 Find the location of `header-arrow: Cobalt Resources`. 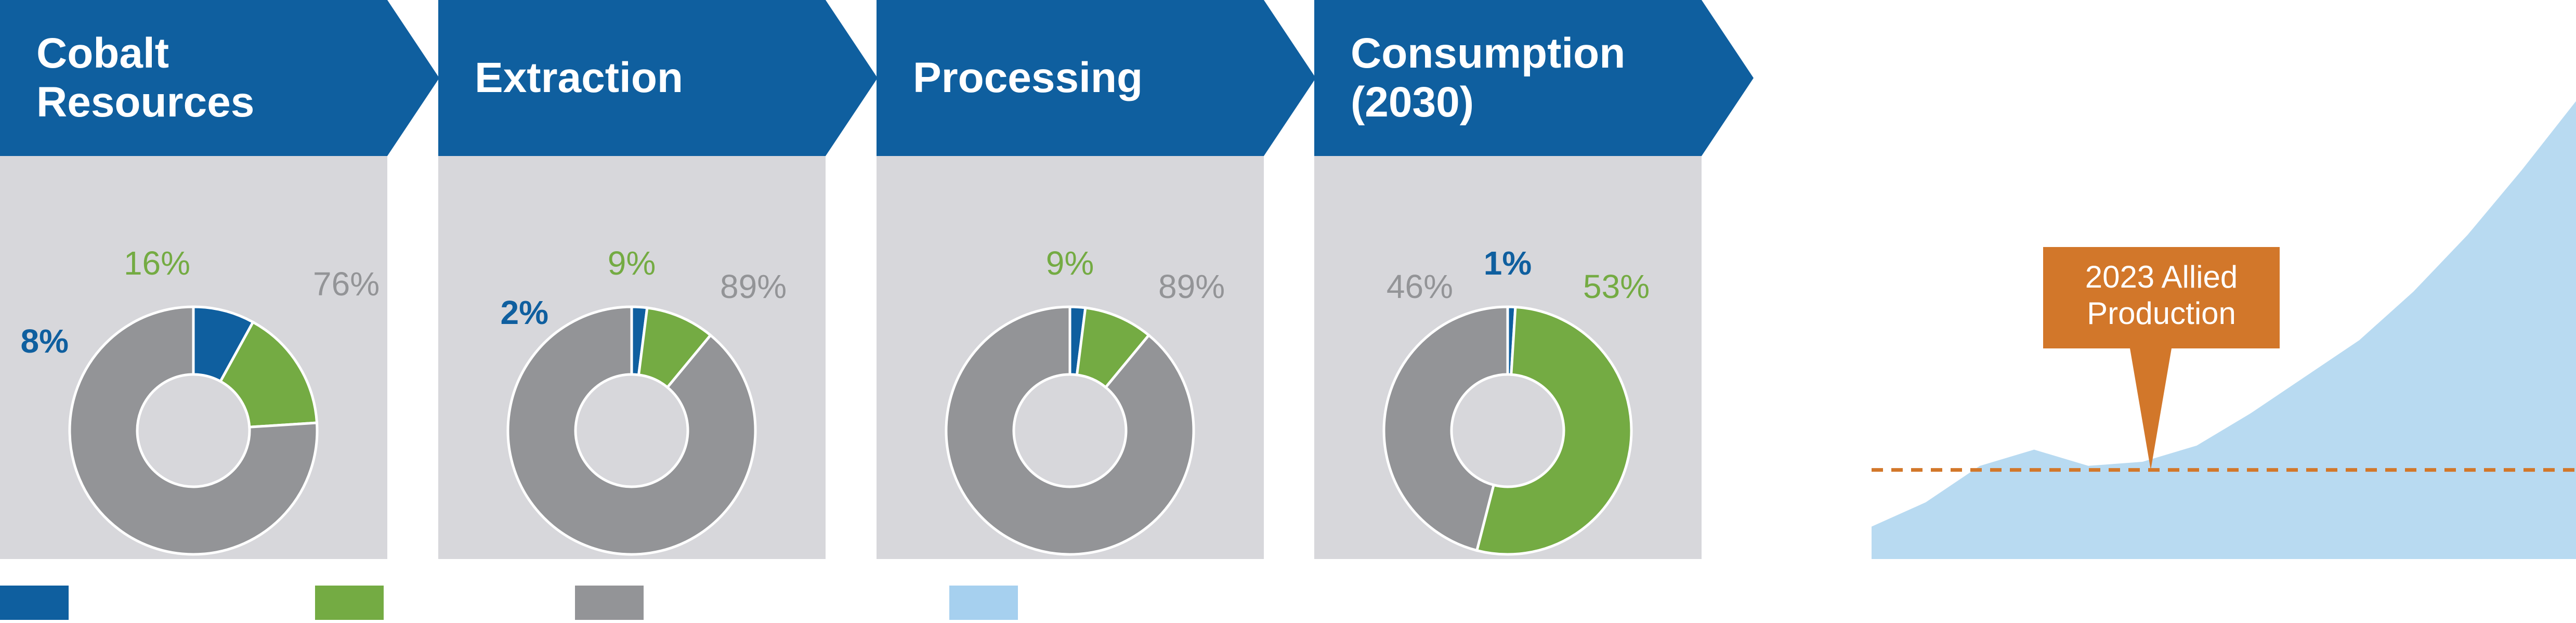

header-arrow: Cobalt Resources is located at coordinates (219, 78).